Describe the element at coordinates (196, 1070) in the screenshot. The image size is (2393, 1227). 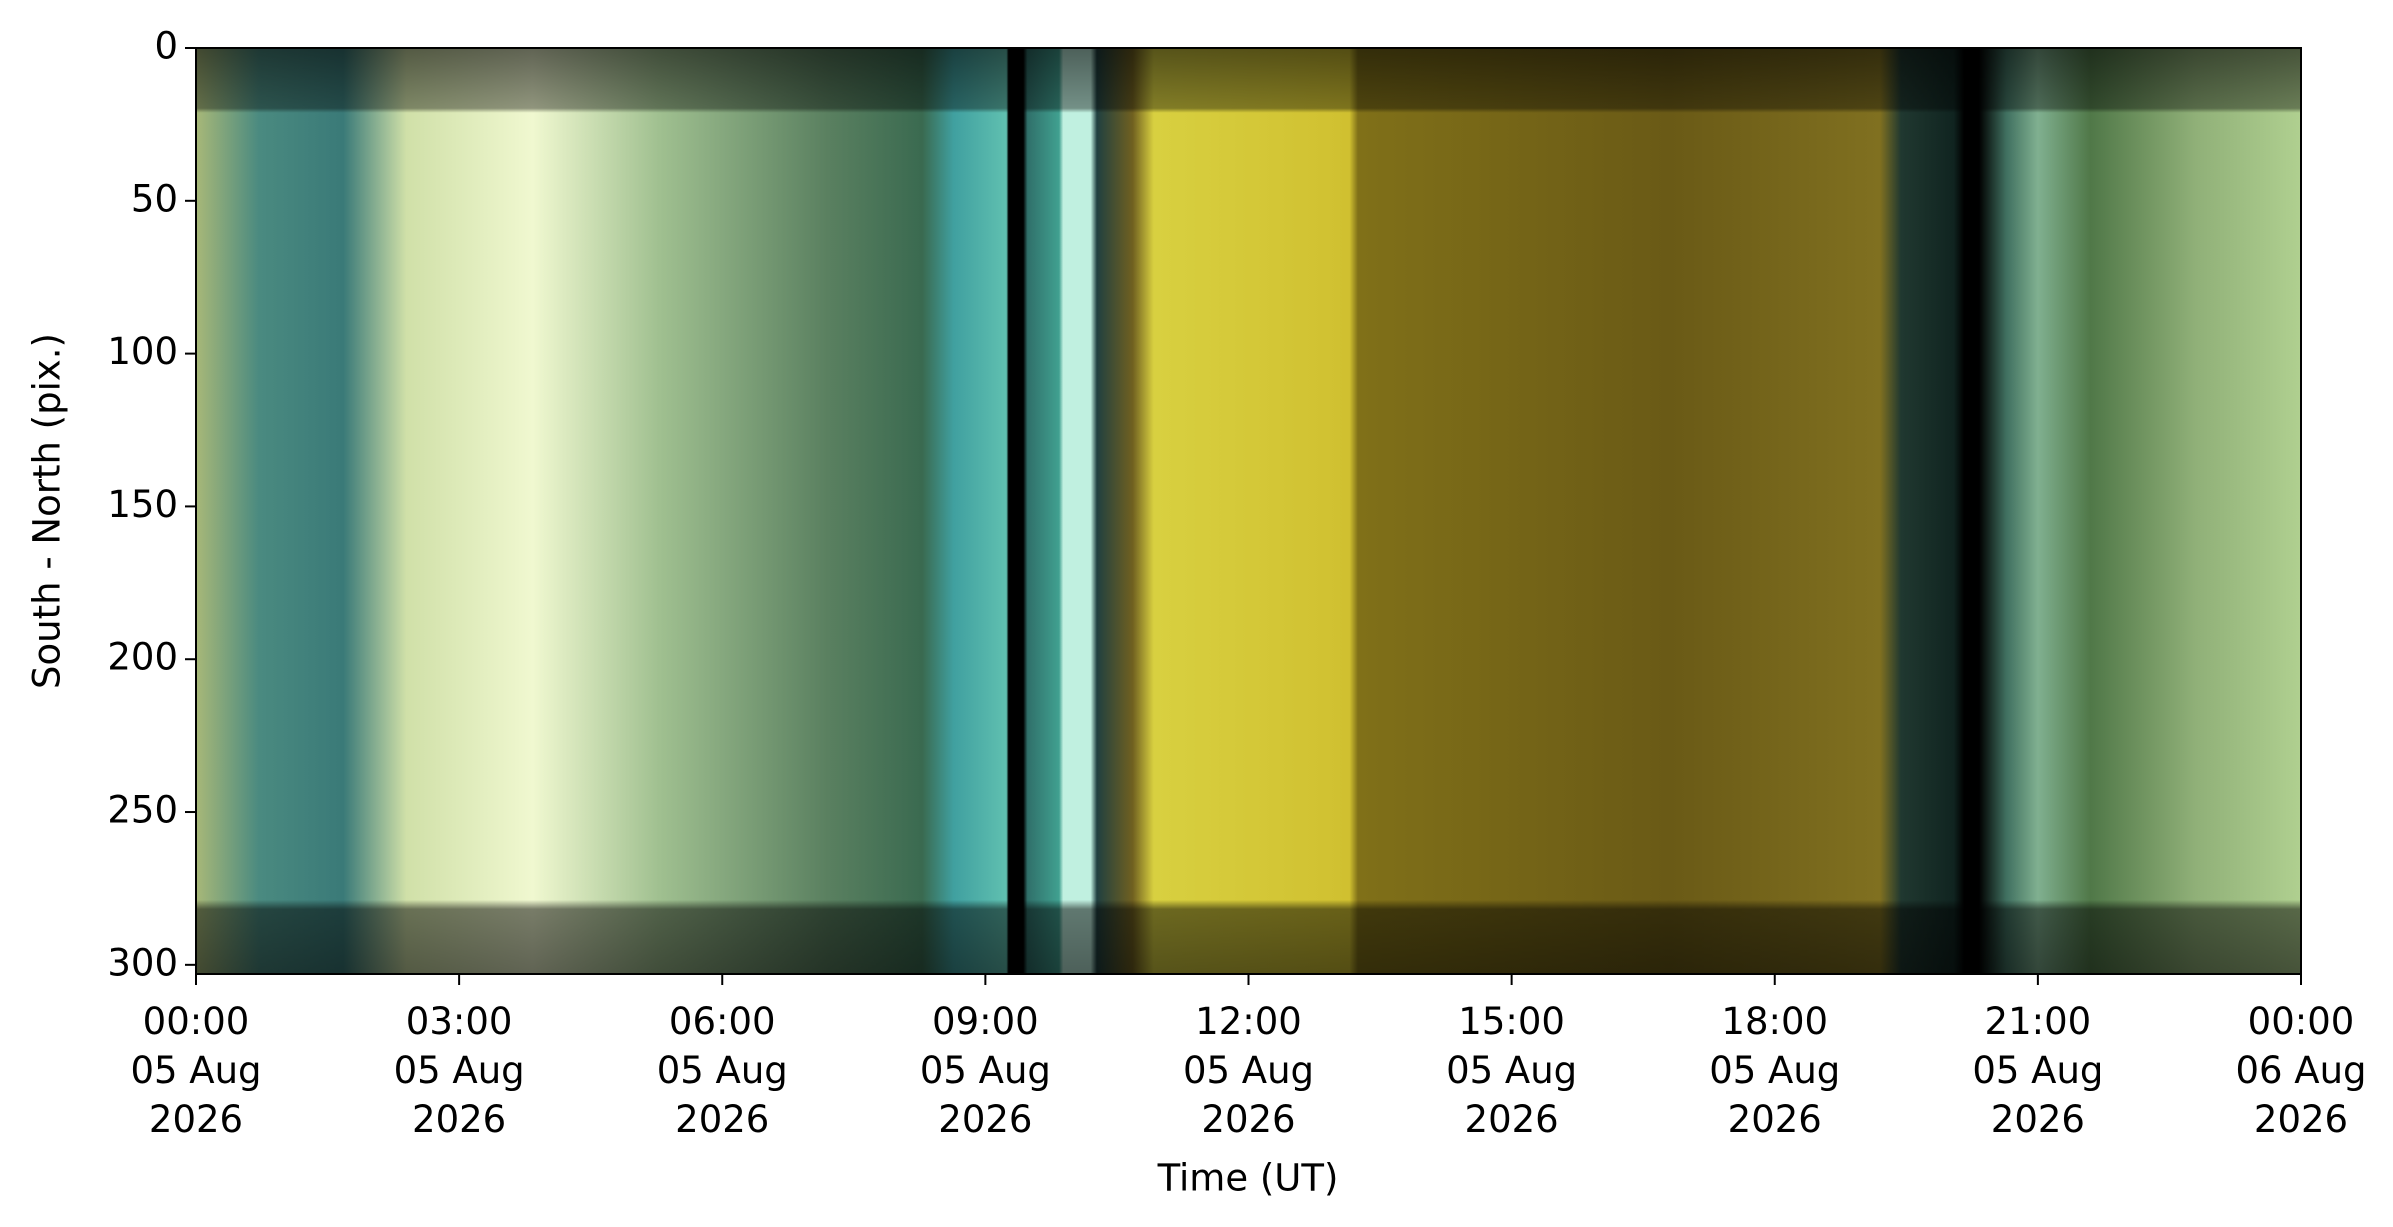
I see `x-tick-label: 00:00 05 Aug 2026` at that location.